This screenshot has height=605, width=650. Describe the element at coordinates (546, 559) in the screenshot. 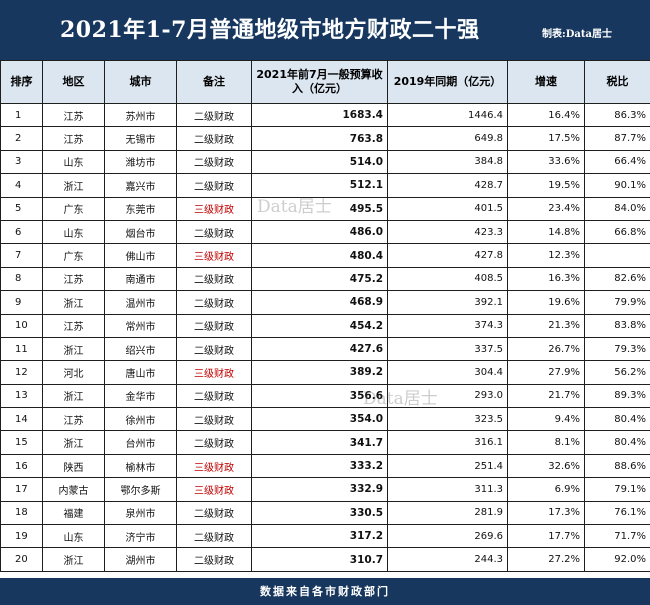

I see `cell-growth: 27.2%` at that location.